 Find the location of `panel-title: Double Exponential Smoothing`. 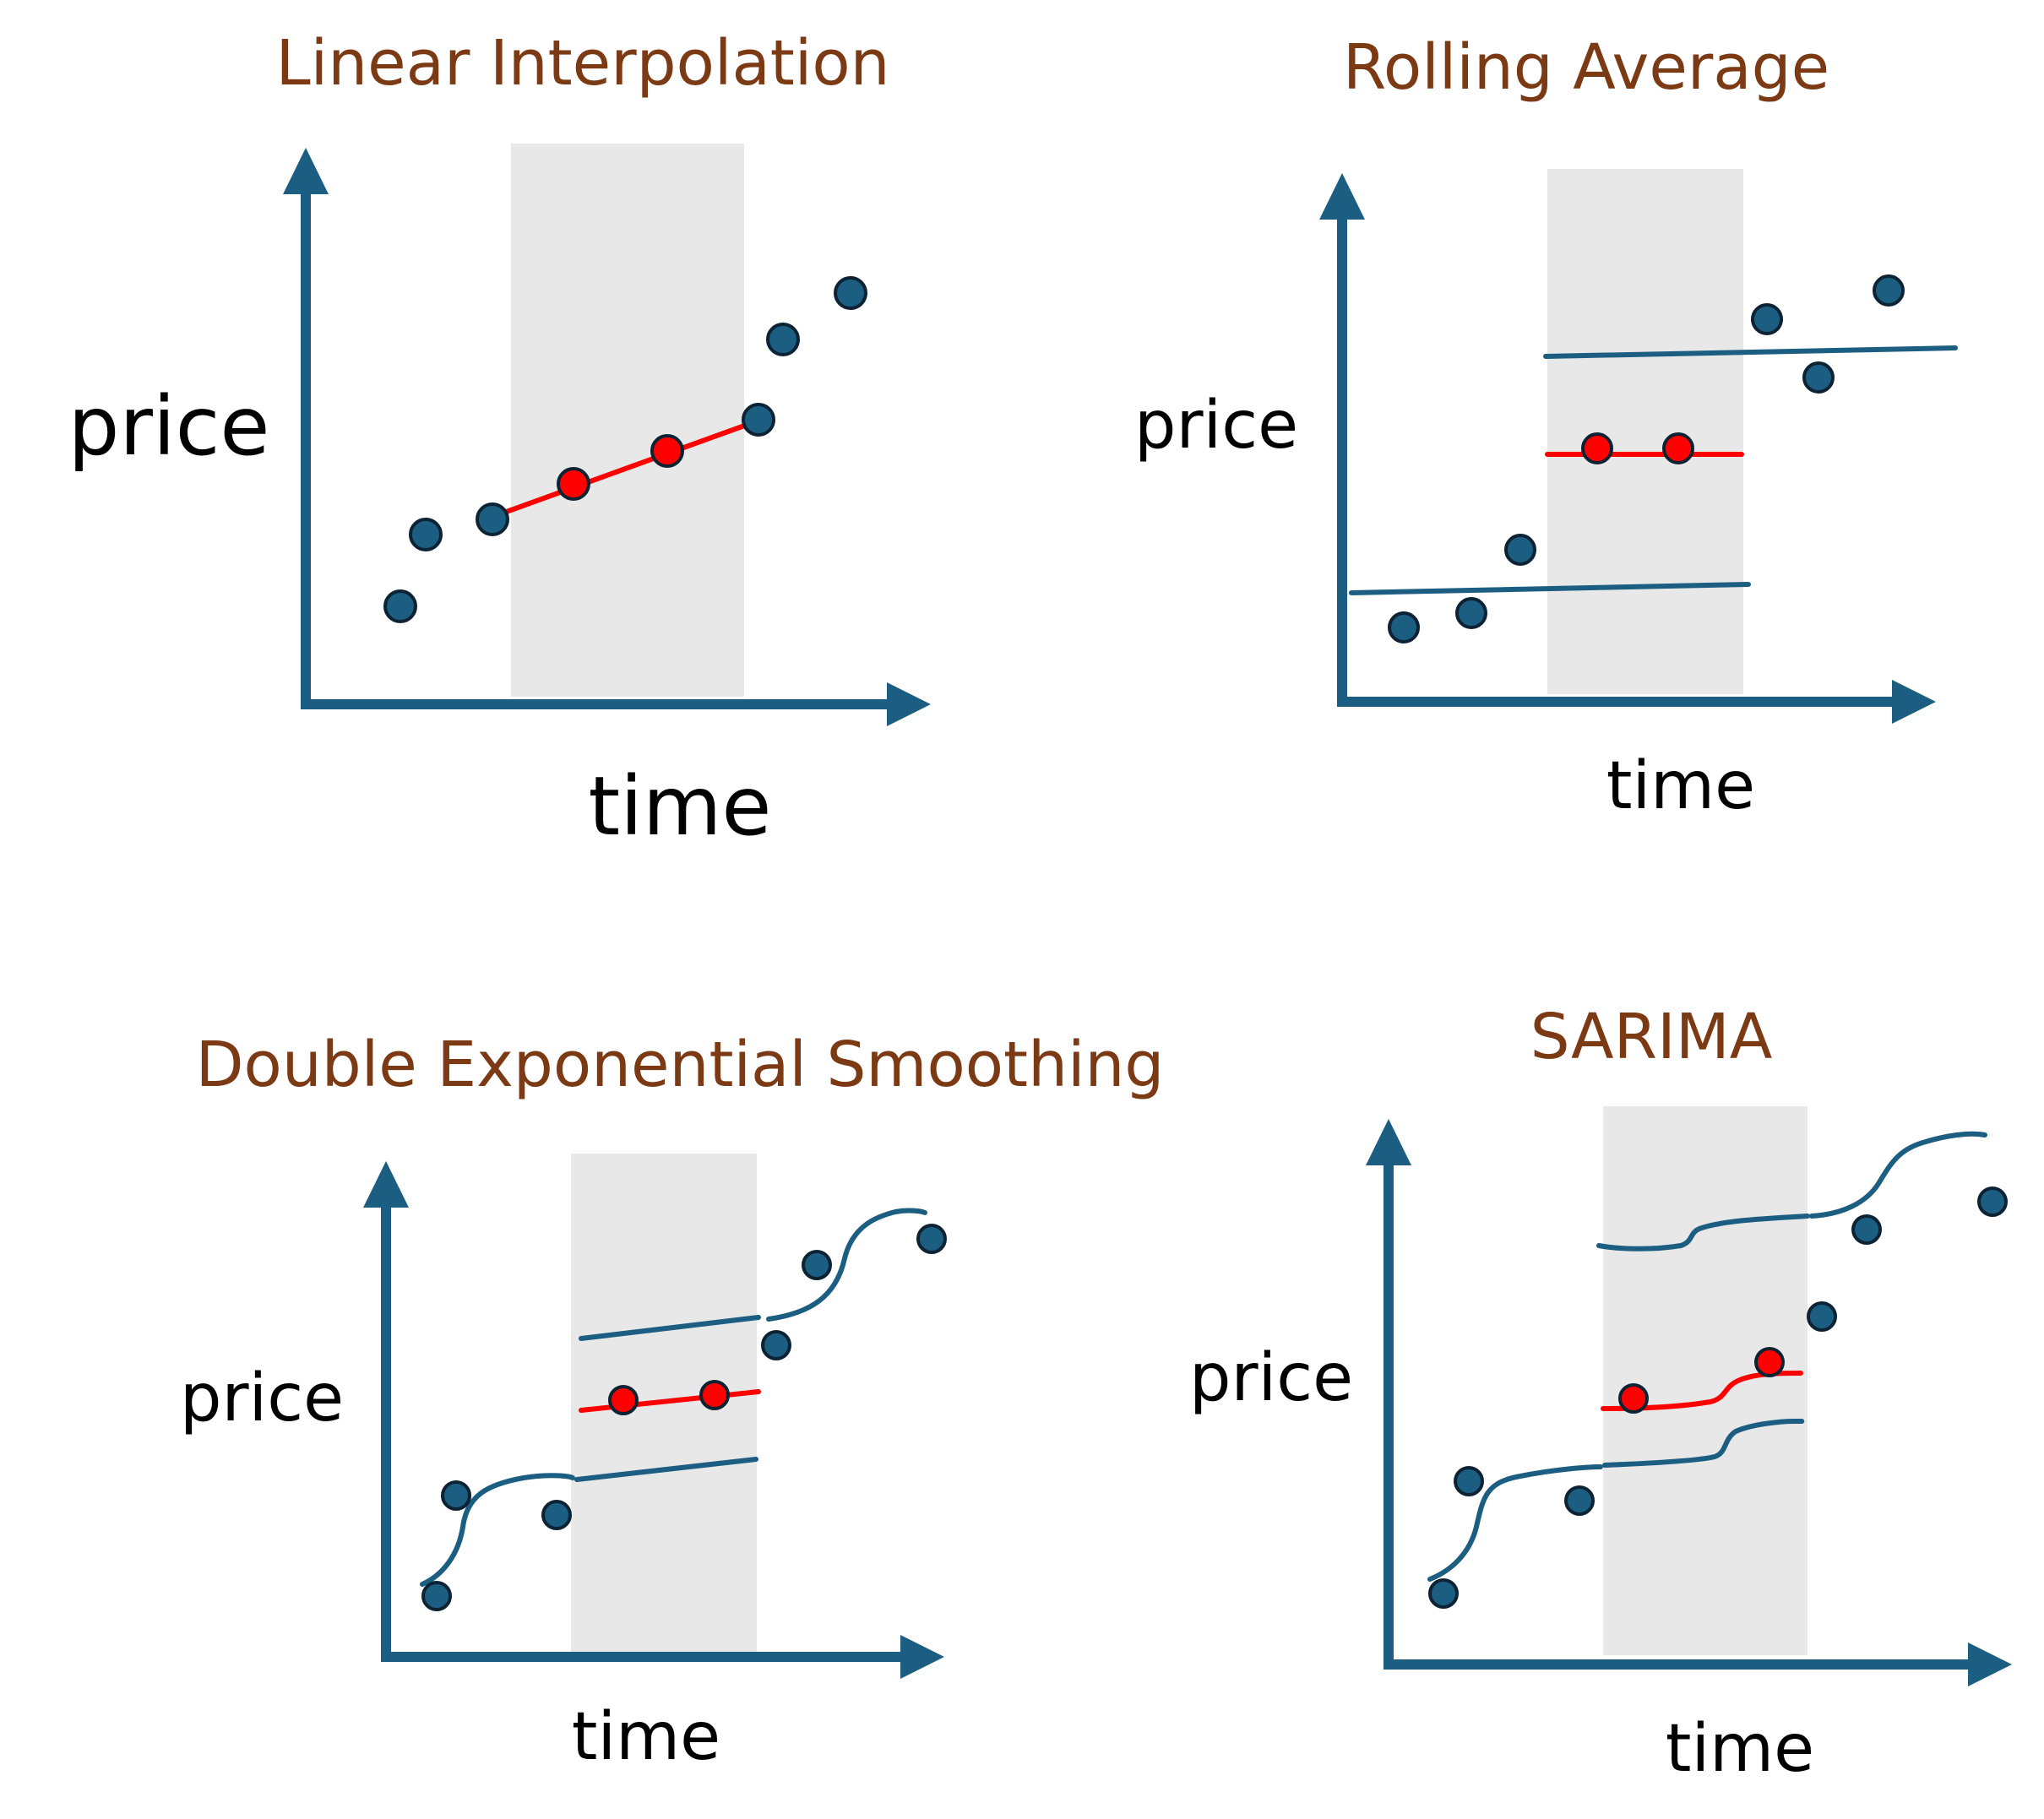

panel-title: Double Exponential Smoothing is located at coordinates (681, 1065).